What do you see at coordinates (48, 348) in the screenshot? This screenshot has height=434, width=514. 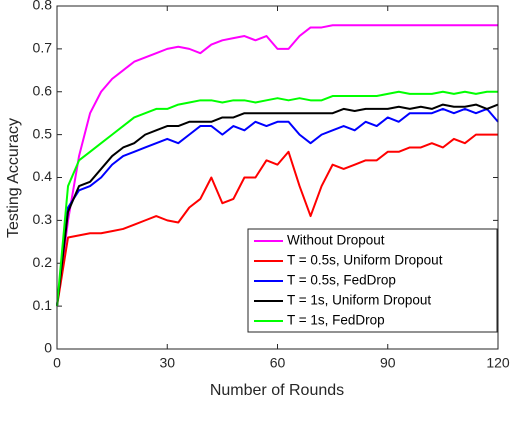 I see `y-tick-label: 0` at bounding box center [48, 348].